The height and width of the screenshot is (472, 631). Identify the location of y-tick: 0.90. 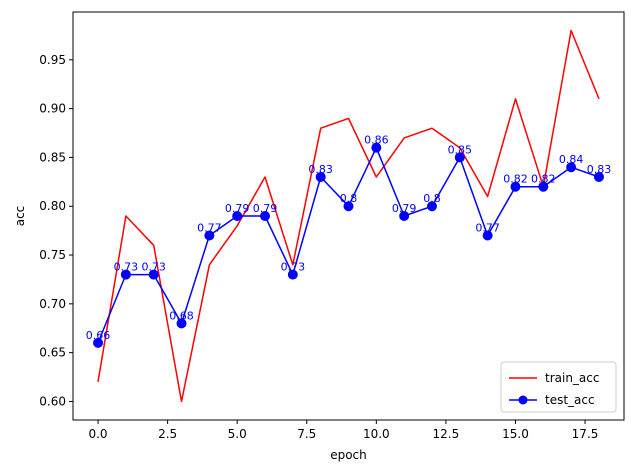
(56, 109).